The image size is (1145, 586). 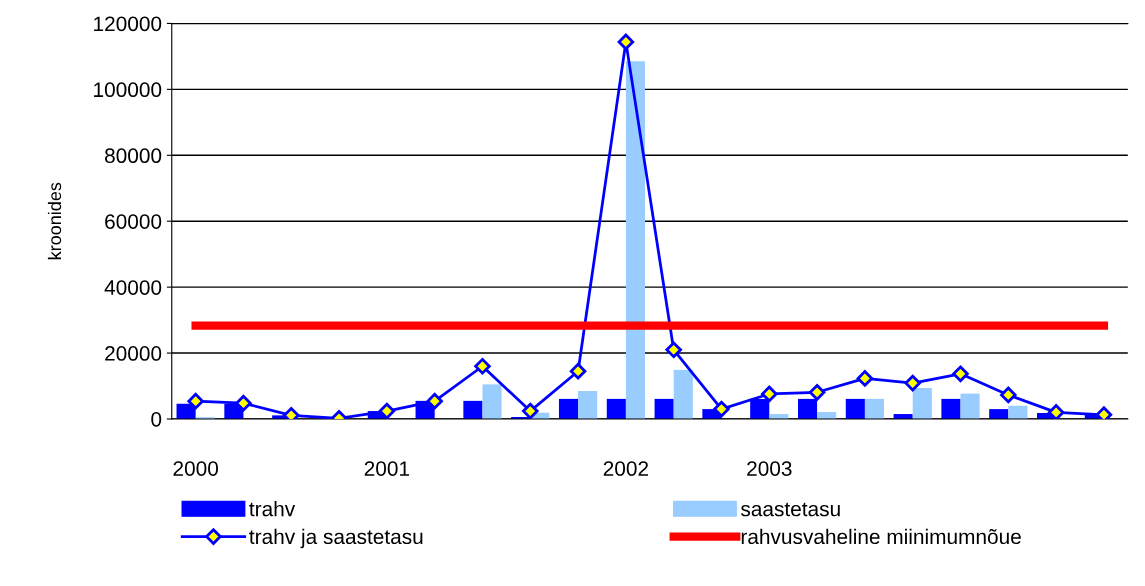 I want to click on y-tick-label: 0, so click(x=156, y=419).